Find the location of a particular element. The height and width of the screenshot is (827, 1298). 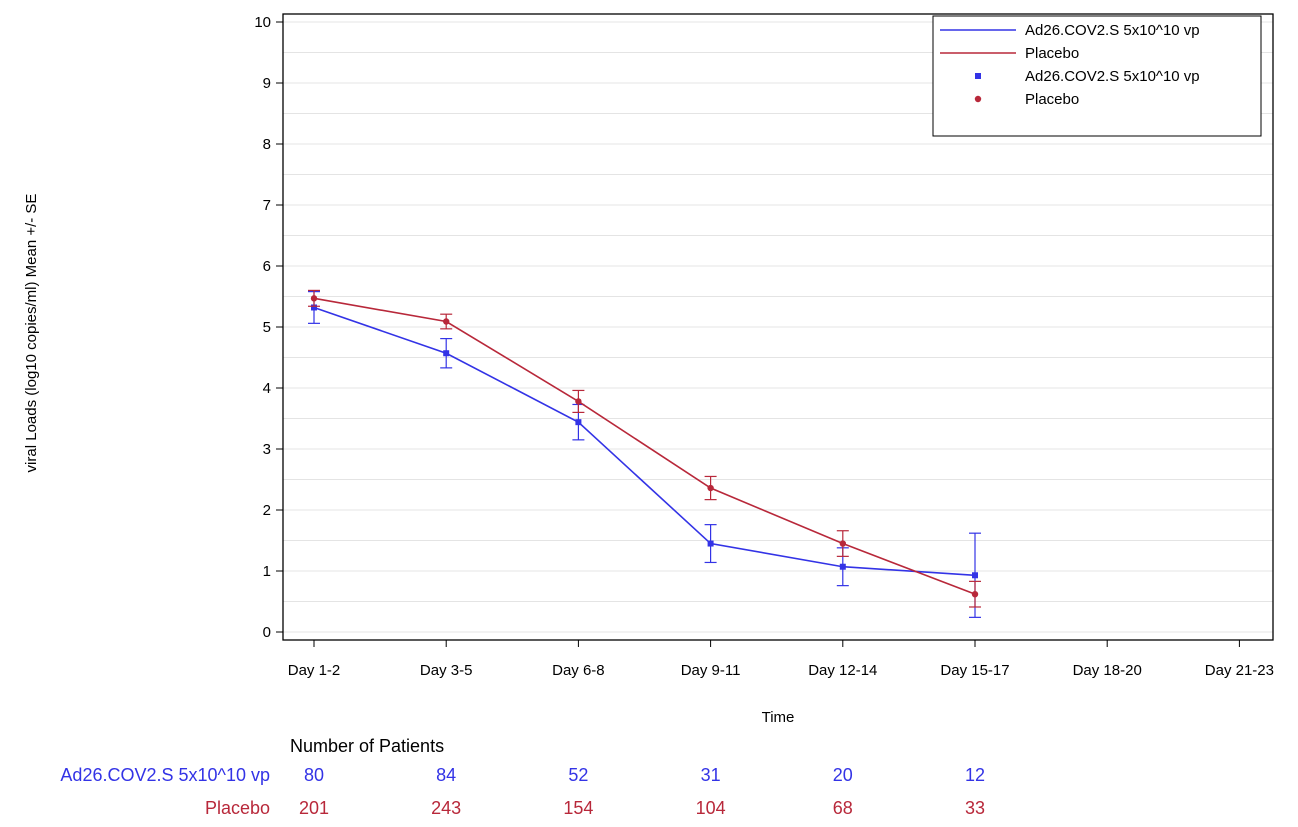

y-tick-label: 3 is located at coordinates (267, 449).